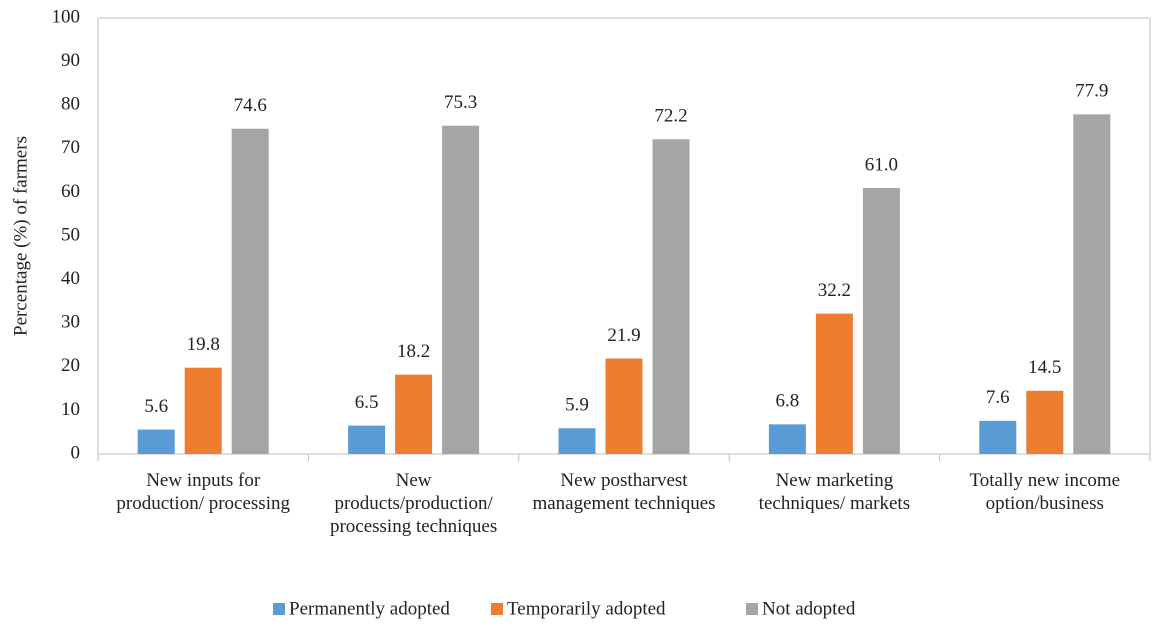 The height and width of the screenshot is (630, 1157). What do you see at coordinates (834, 290) in the screenshot?
I see `data-label: 32.2` at bounding box center [834, 290].